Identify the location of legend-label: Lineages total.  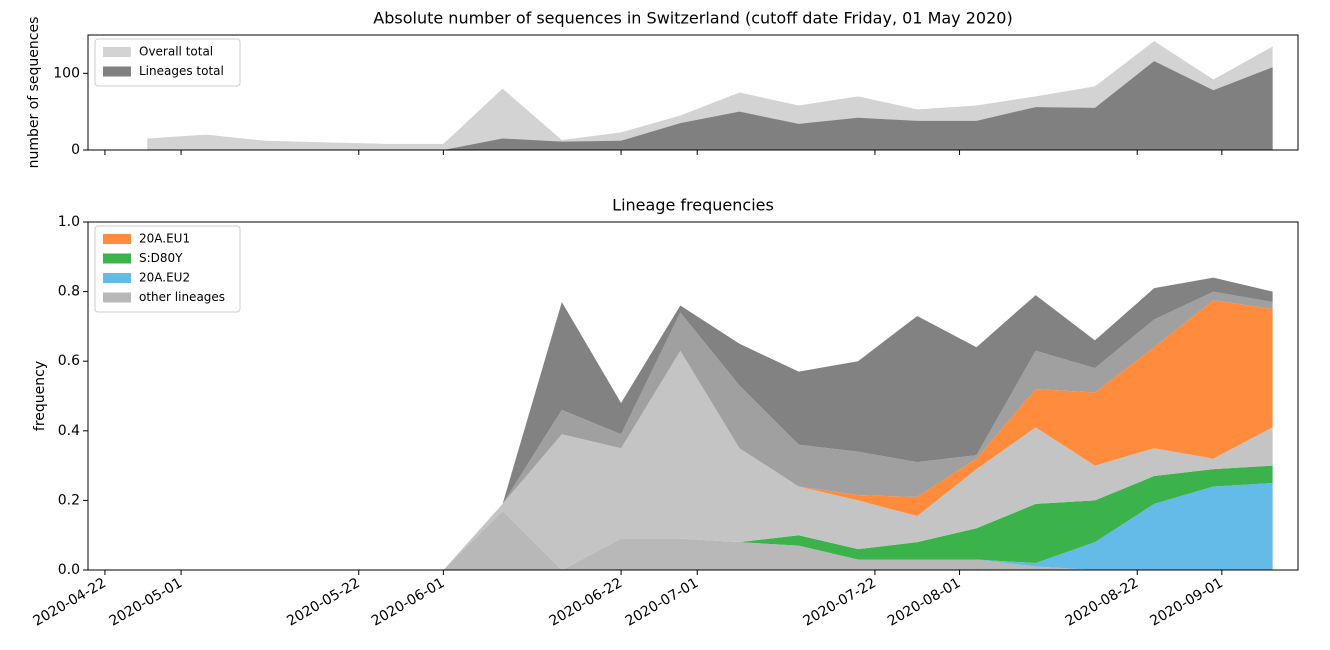
(181, 71).